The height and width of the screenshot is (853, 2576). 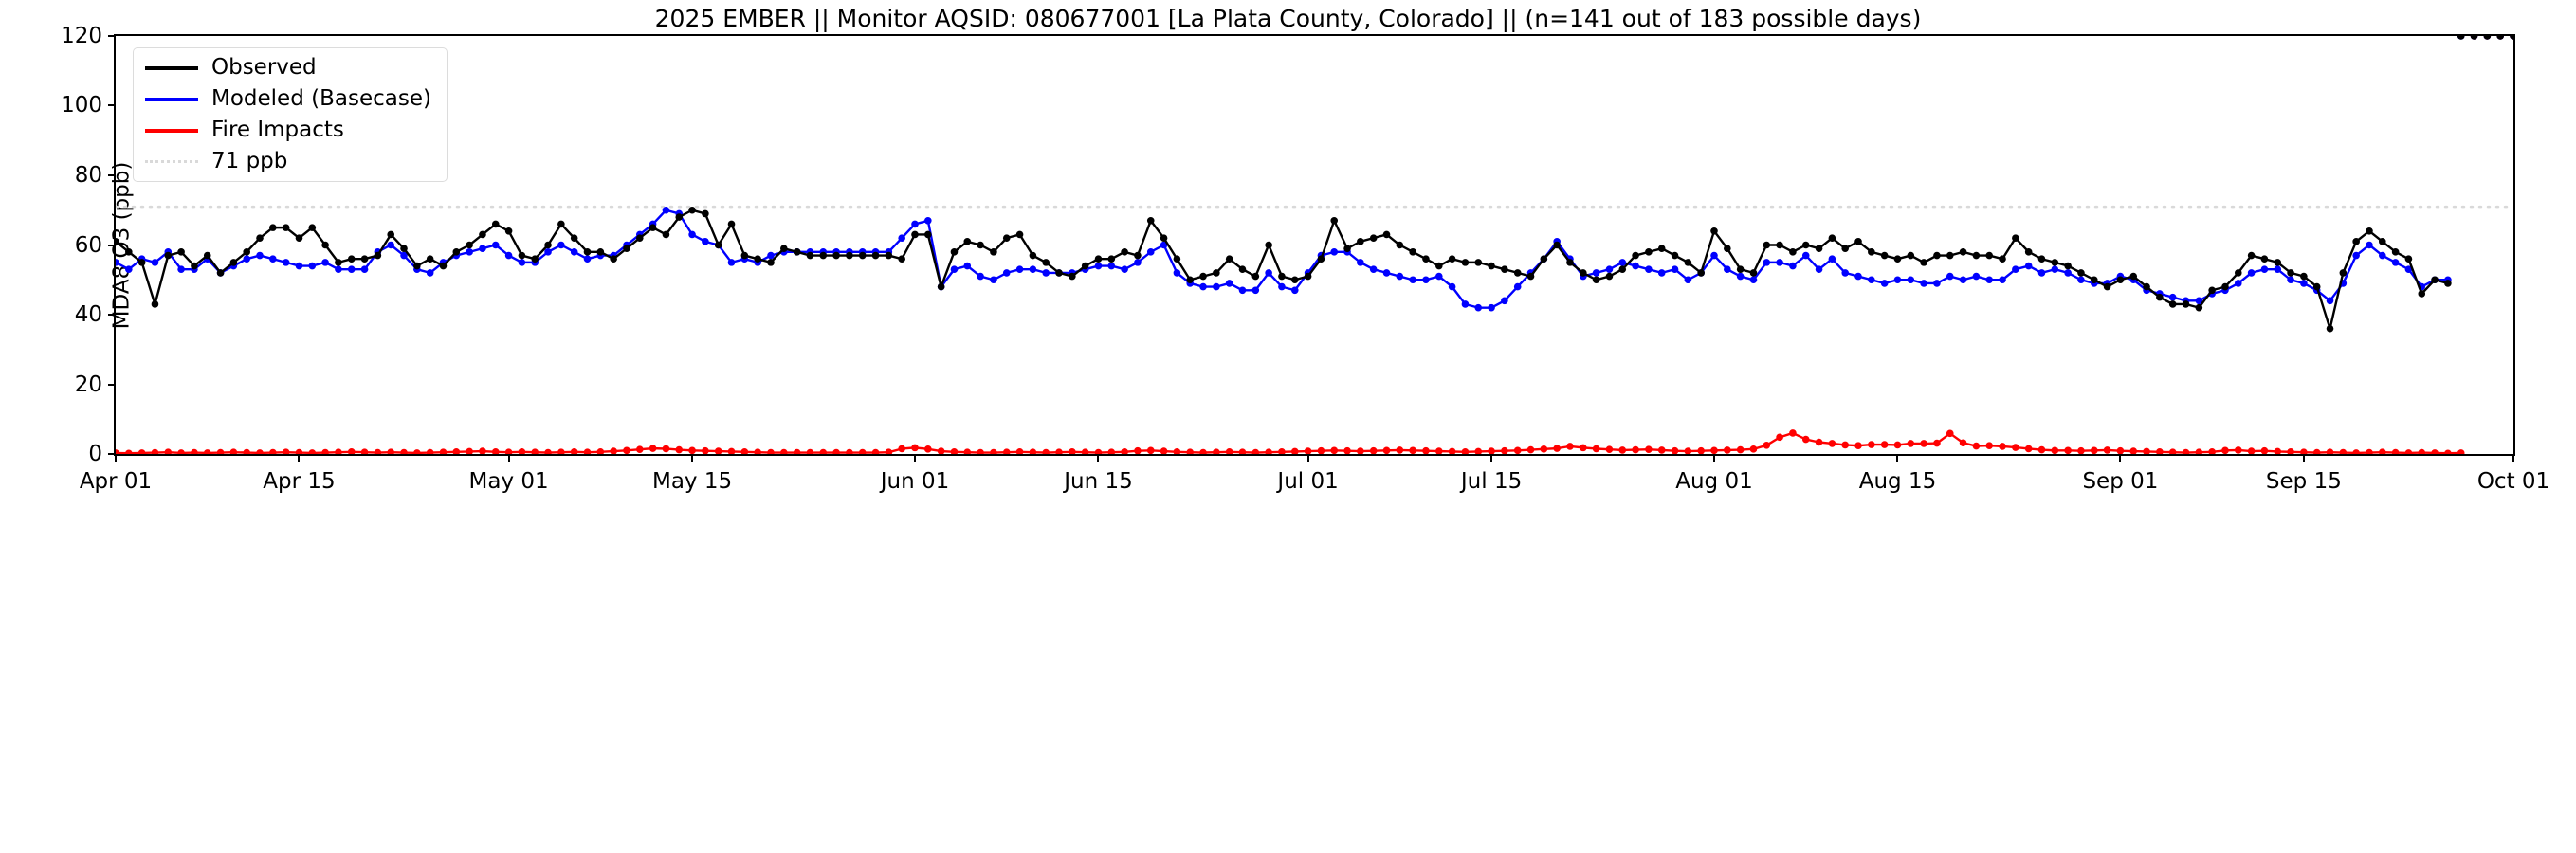 I want to click on x-tick-label-apr-15: Apr 15, so click(x=299, y=481).